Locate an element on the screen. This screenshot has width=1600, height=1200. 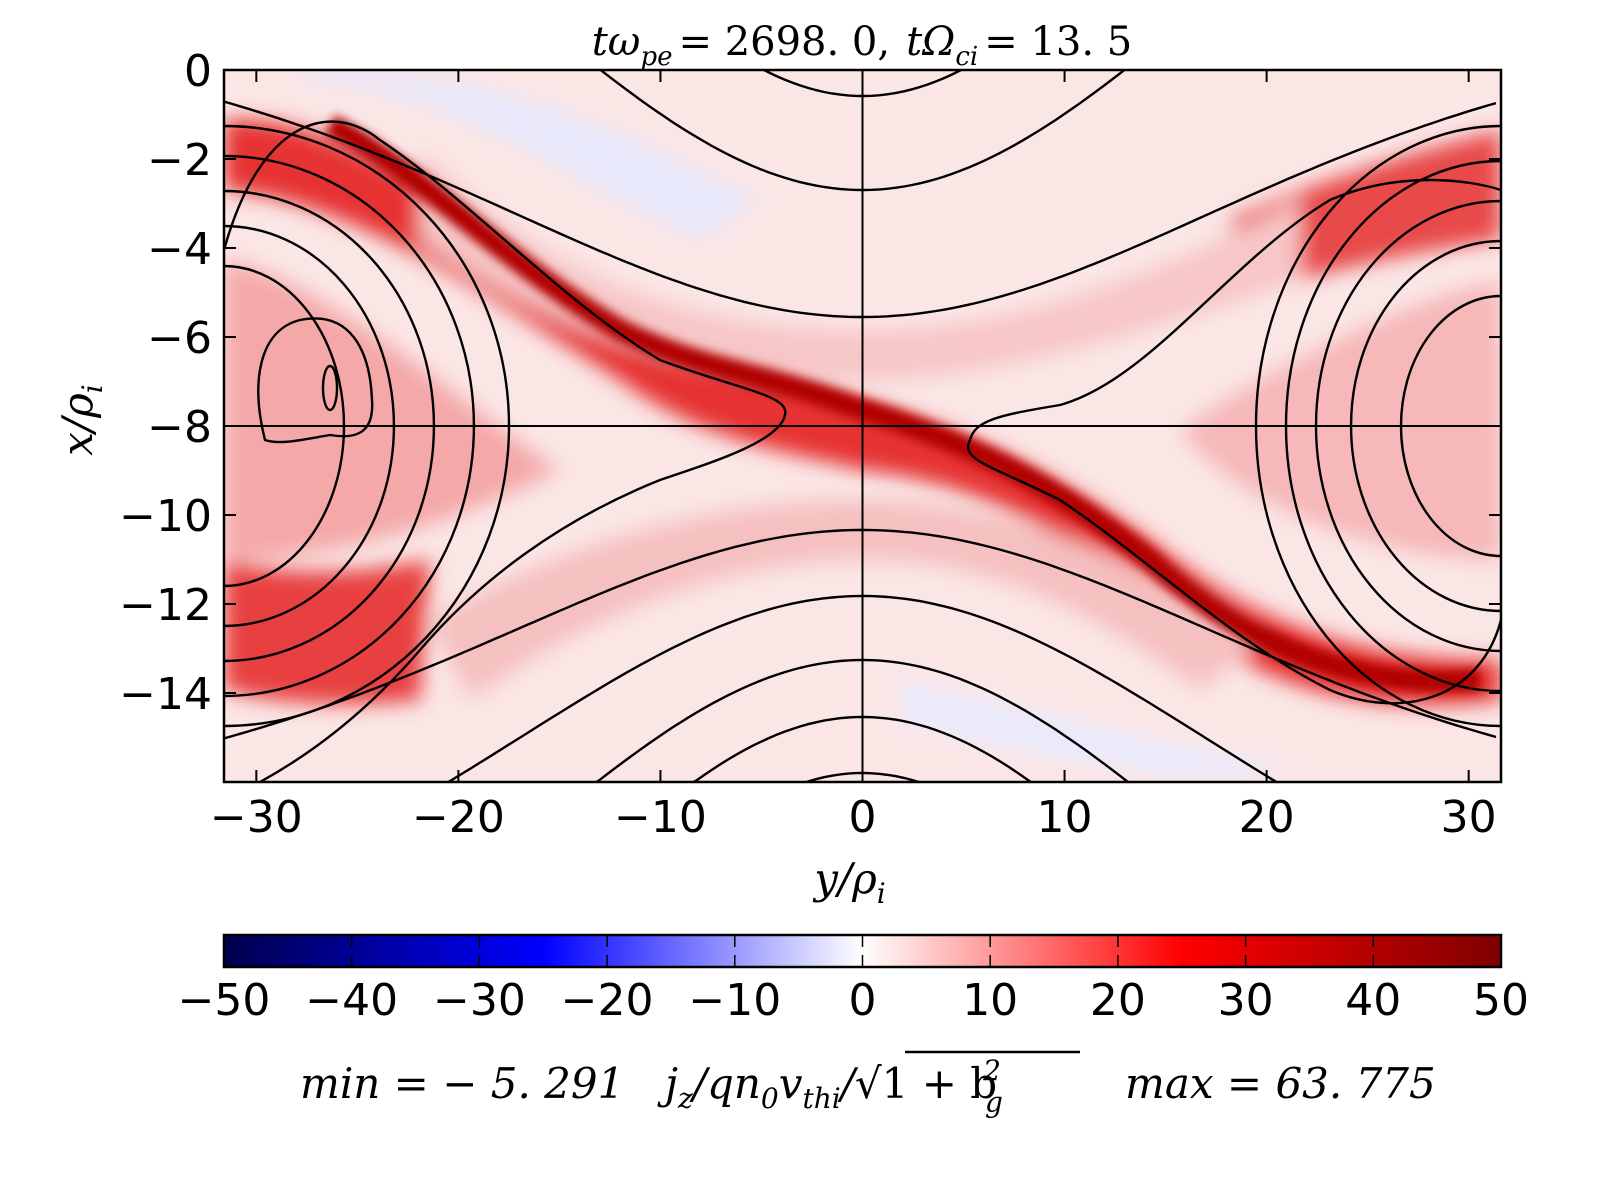
x-tick-label: −20 is located at coordinates (458, 817).